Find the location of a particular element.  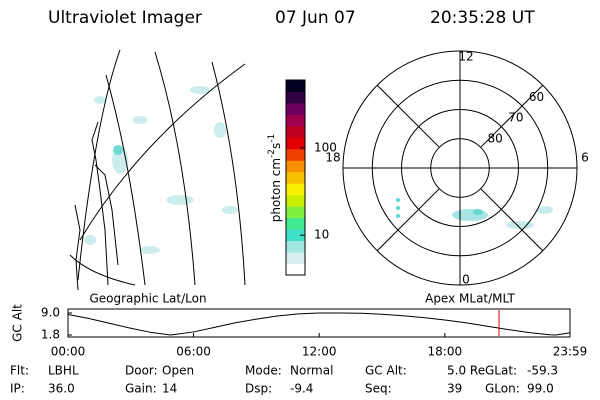

polar-lat-label: 80 is located at coordinates (495, 138).